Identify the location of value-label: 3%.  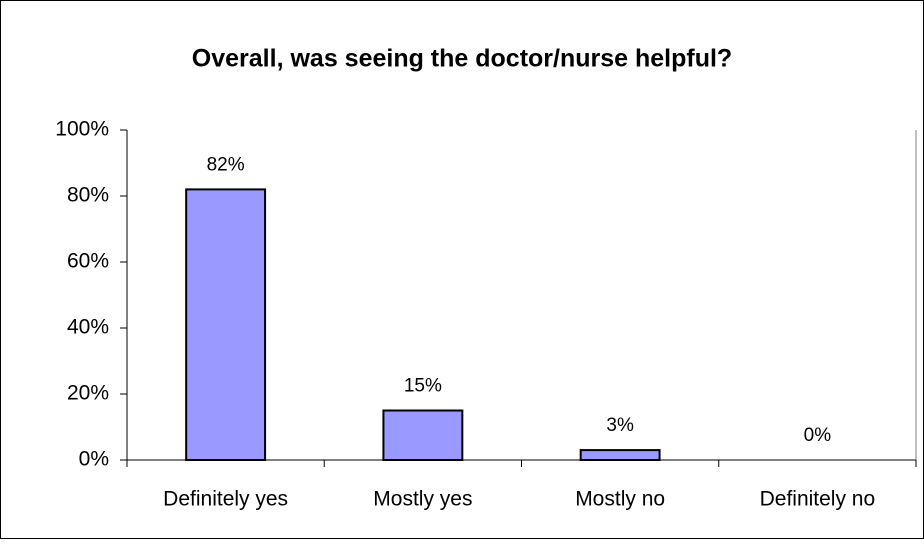
(620, 425).